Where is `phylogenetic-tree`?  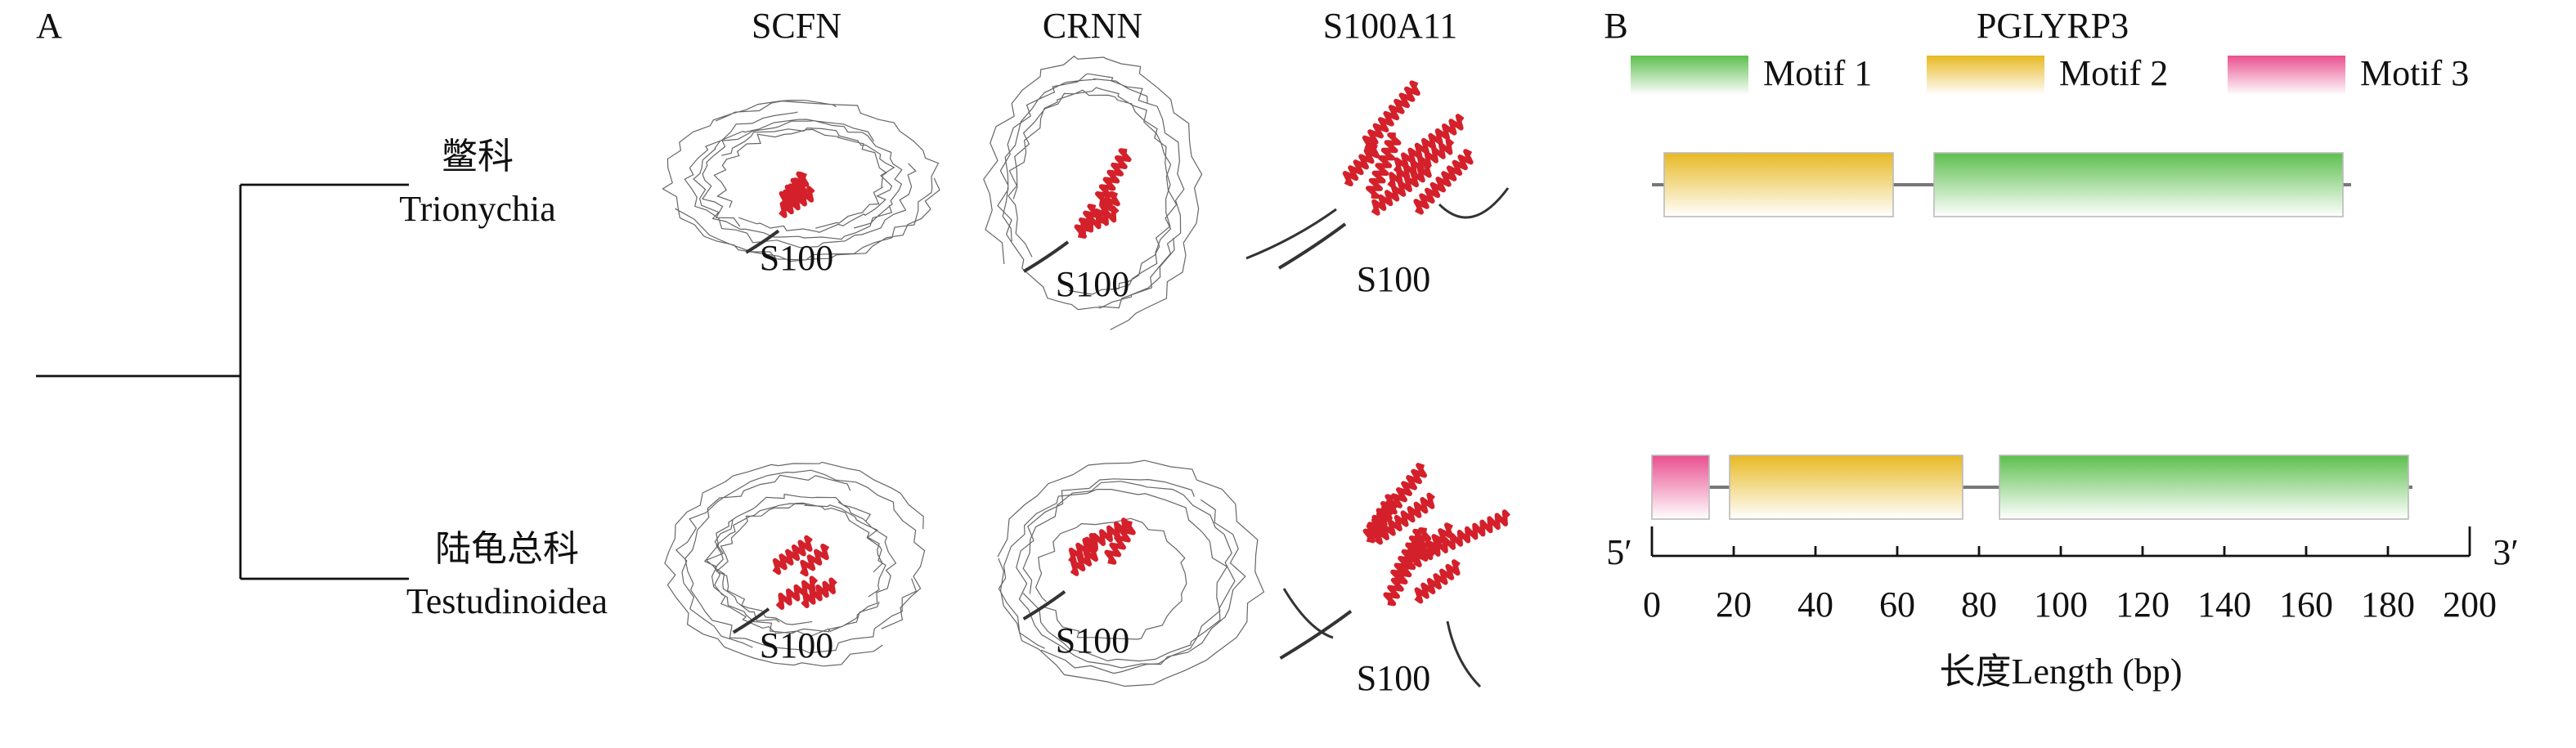 phylogenetic-tree is located at coordinates (222, 381).